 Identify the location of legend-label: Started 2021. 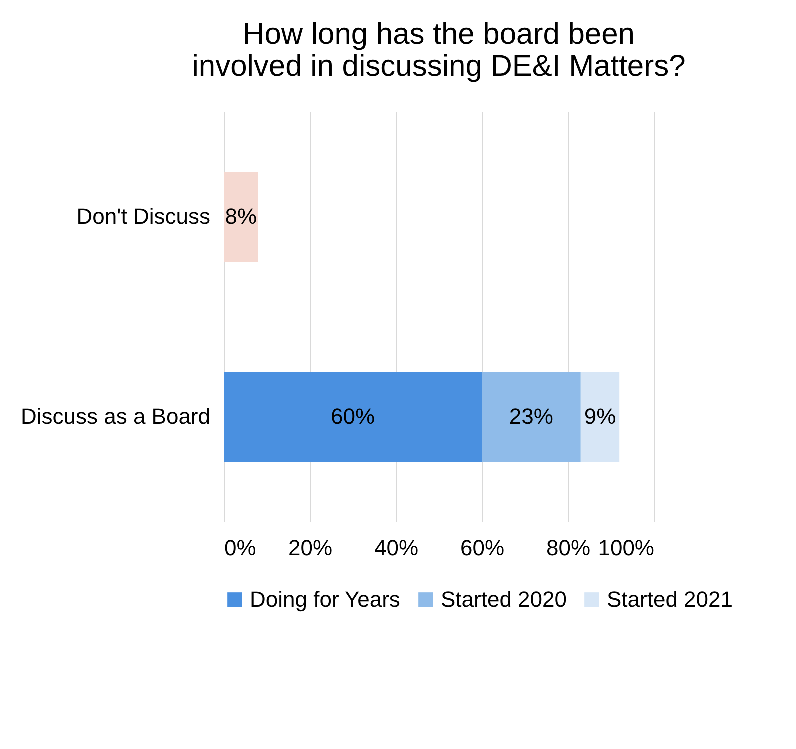
(670, 599).